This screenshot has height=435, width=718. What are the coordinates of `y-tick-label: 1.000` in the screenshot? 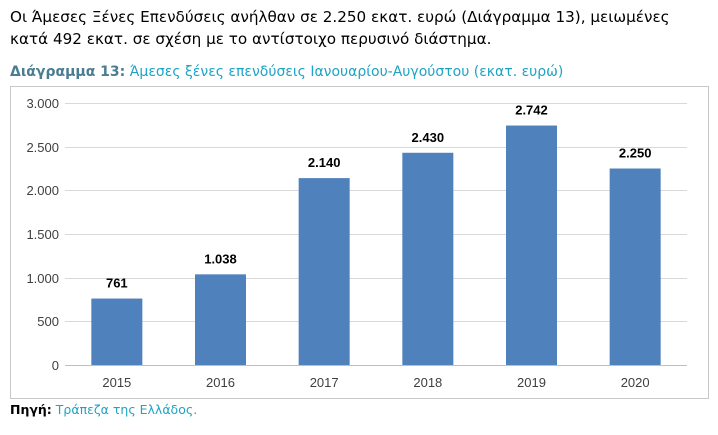 It's located at (42, 278).